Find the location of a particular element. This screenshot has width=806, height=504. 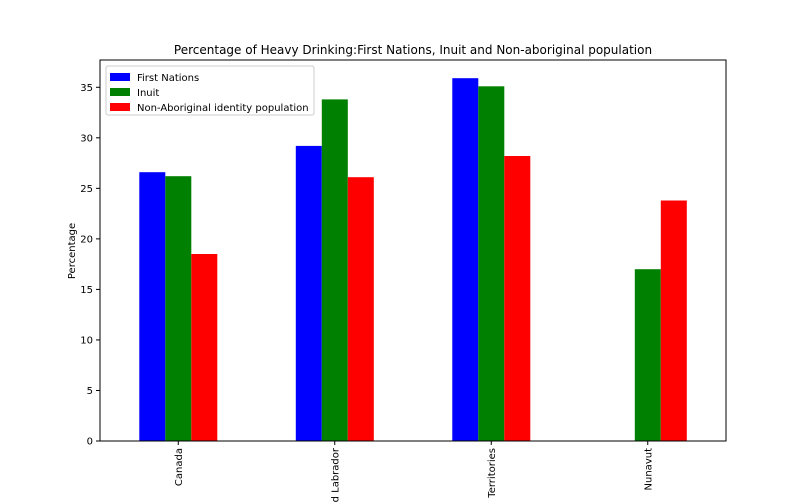

y-tick-label: 15 is located at coordinates (86, 290).